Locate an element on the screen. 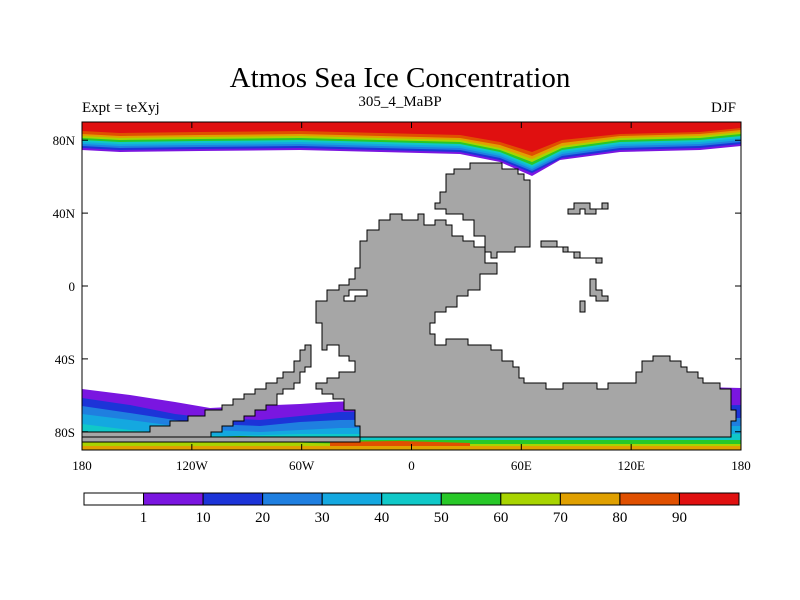 The width and height of the screenshot is (800, 600). experiment-label: Expt = teXyj is located at coordinates (121, 108).